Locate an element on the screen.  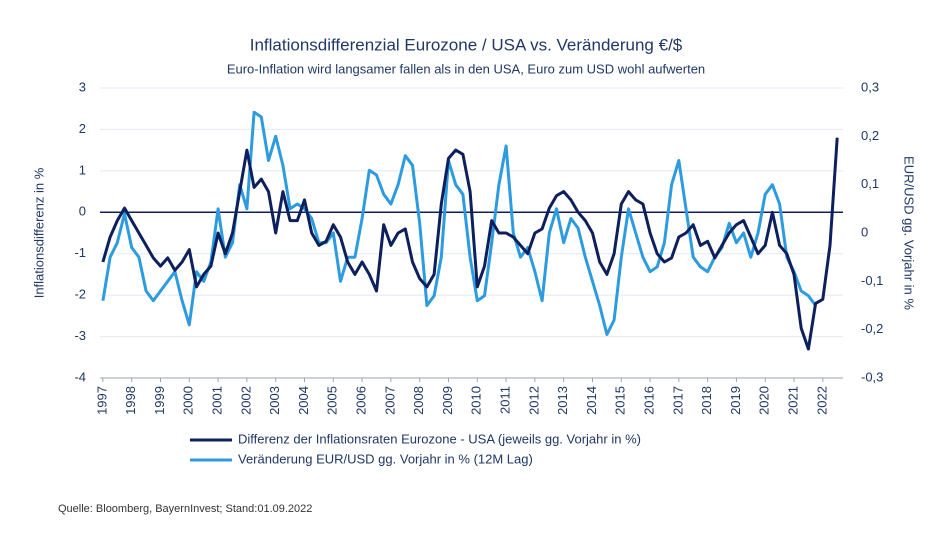
y-tick-label: 3 is located at coordinates (82, 86).